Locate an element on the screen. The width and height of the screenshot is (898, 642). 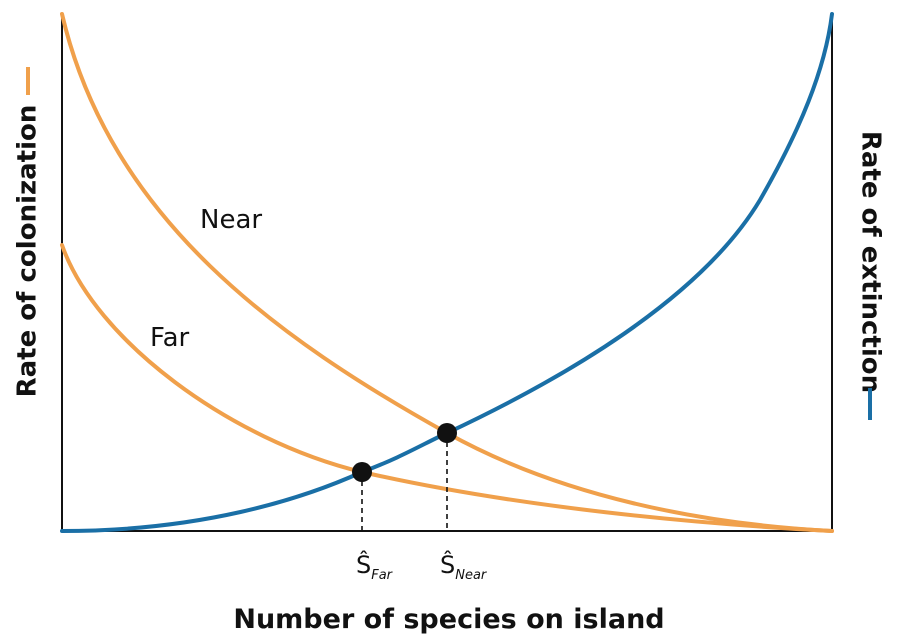
equilibrium-near-point is located at coordinates (447, 433).